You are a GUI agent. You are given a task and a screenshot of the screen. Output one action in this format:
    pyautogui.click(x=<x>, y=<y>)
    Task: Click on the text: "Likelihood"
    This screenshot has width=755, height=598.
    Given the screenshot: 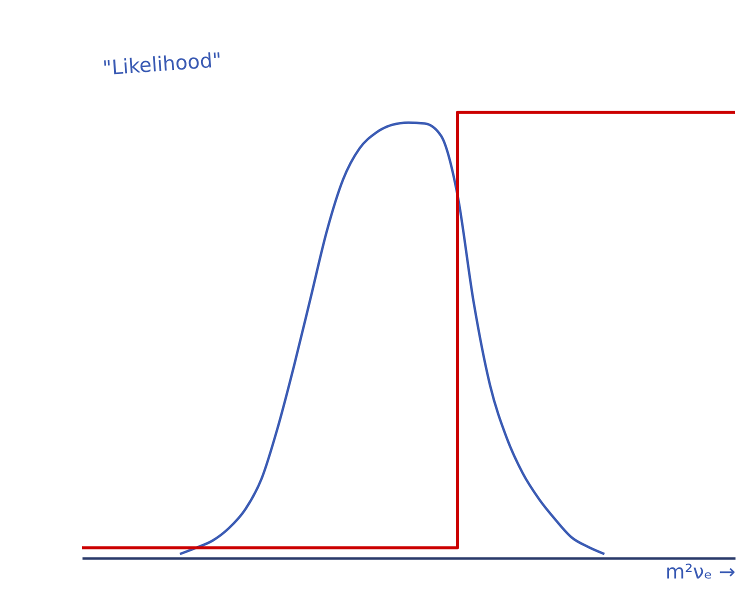 What is the action you would take?
    pyautogui.click(x=162, y=64)
    